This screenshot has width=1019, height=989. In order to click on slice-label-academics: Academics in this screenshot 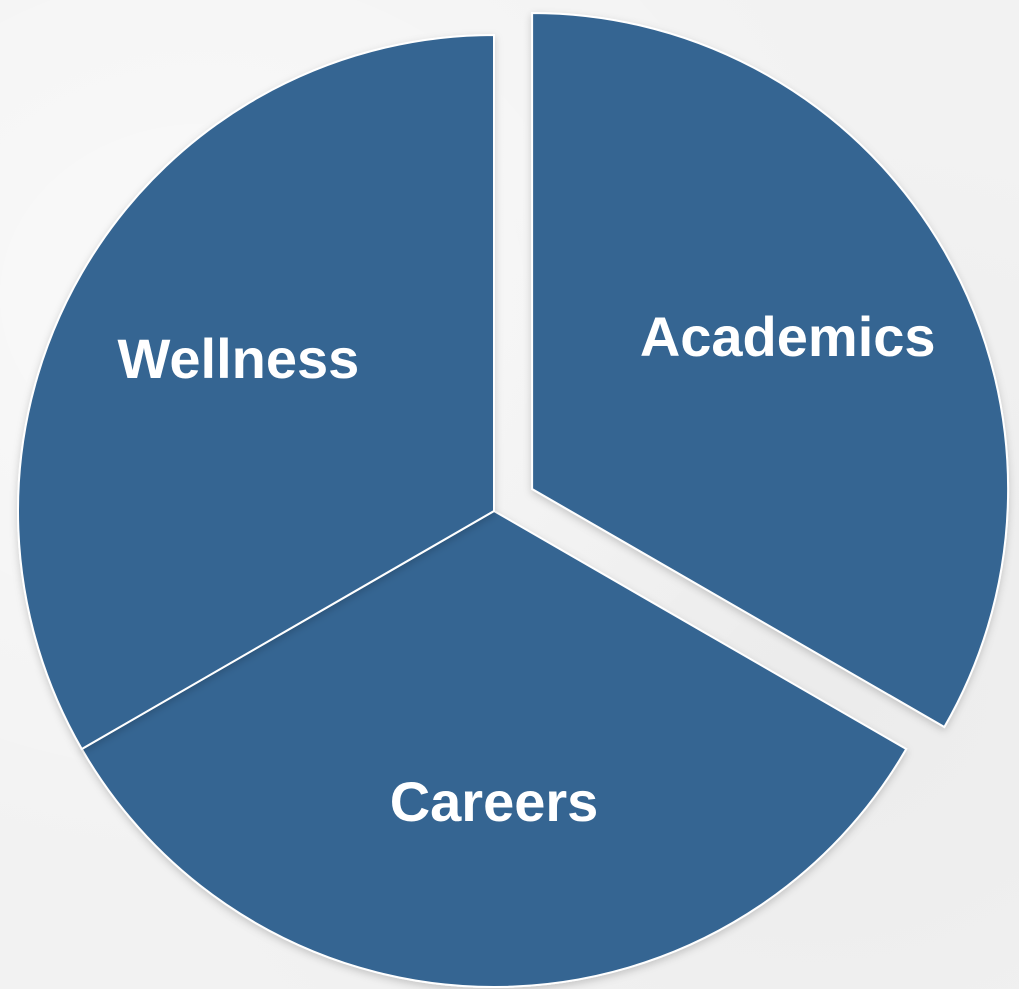, I will do `click(788, 336)`.